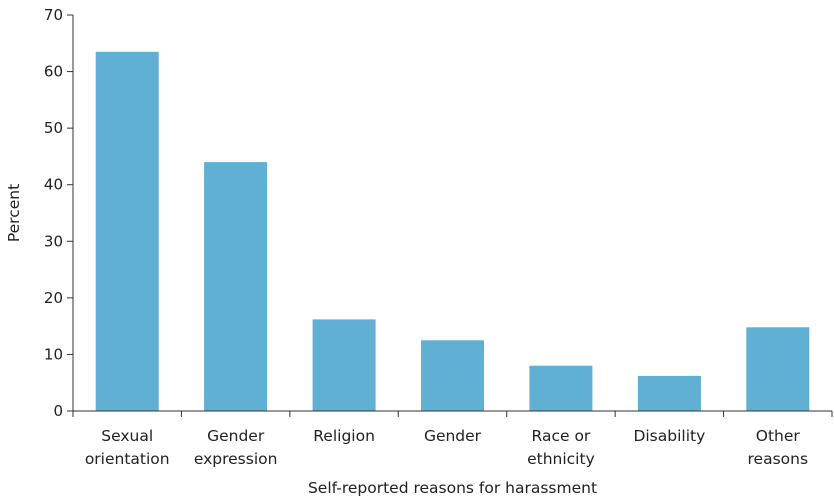 This screenshot has height=501, width=834. Describe the element at coordinates (53, 298) in the screenshot. I see `y-tick-label: 20` at that location.